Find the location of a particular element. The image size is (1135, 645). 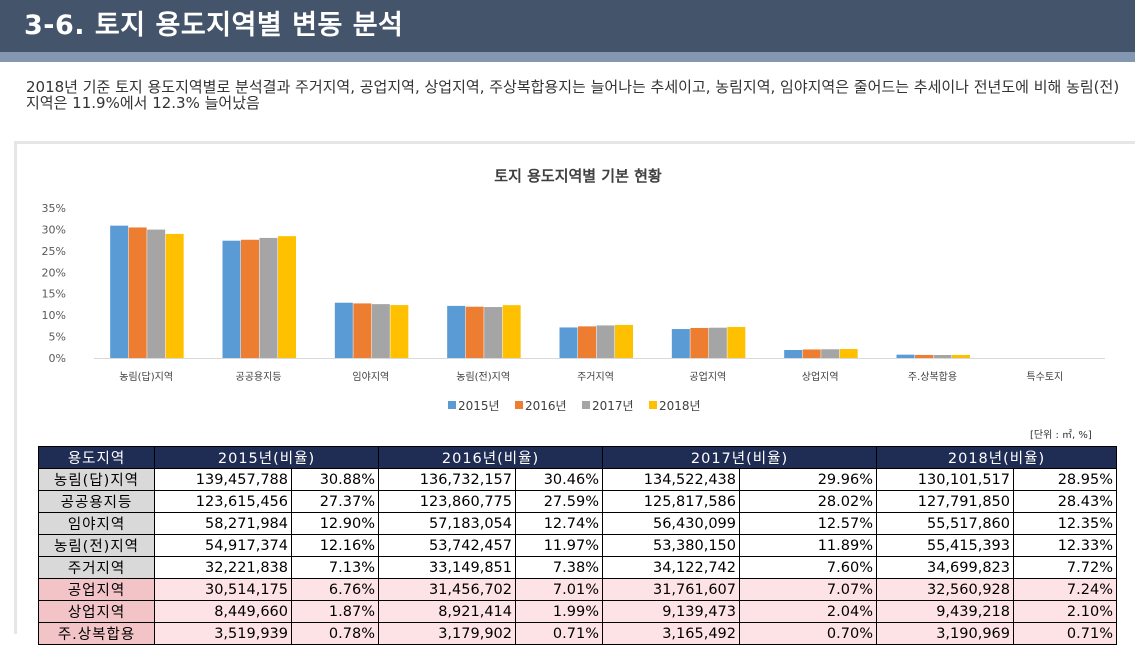

bar-2015년-주거지역 is located at coordinates (568, 342).